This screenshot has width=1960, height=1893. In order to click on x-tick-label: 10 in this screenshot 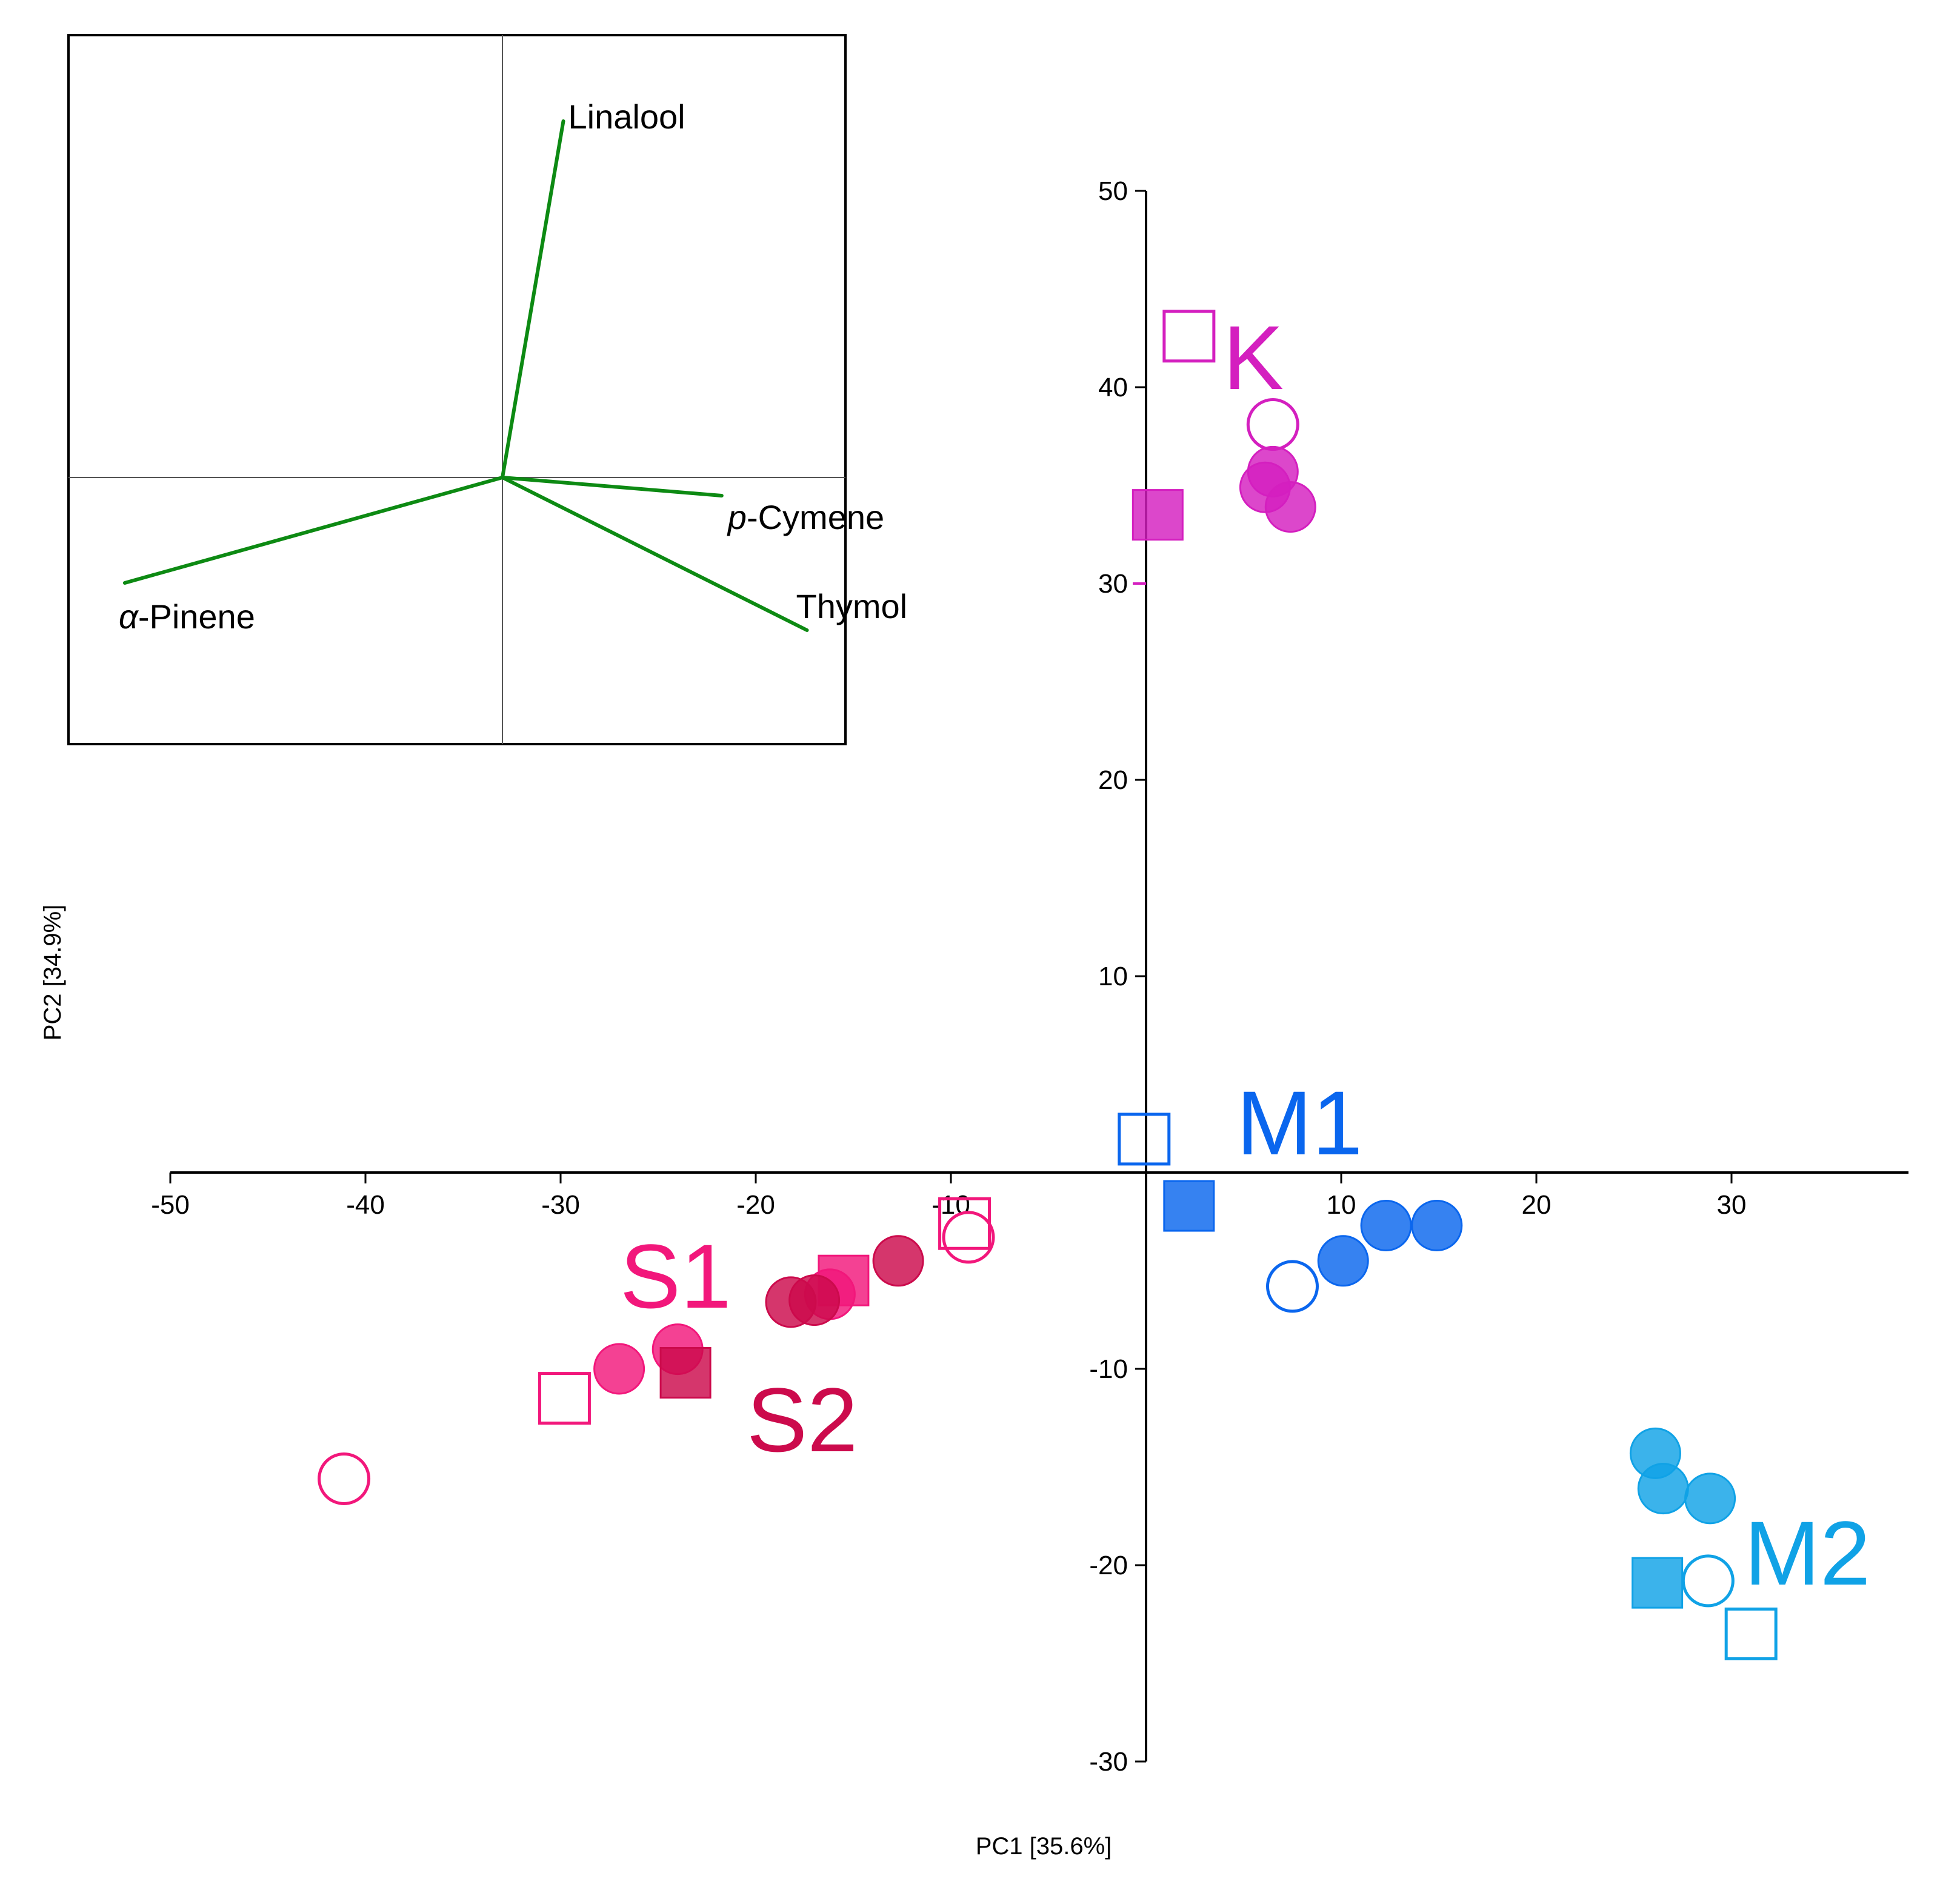, I will do `click(1341, 1205)`.